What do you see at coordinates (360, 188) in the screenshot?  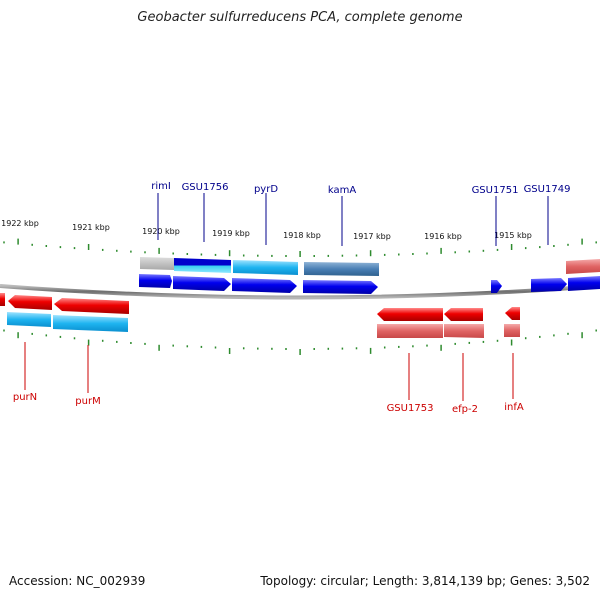 I see `forward-labels: rimI GSU1756 pyrD kamA GSU1751 GSU1749` at bounding box center [360, 188].